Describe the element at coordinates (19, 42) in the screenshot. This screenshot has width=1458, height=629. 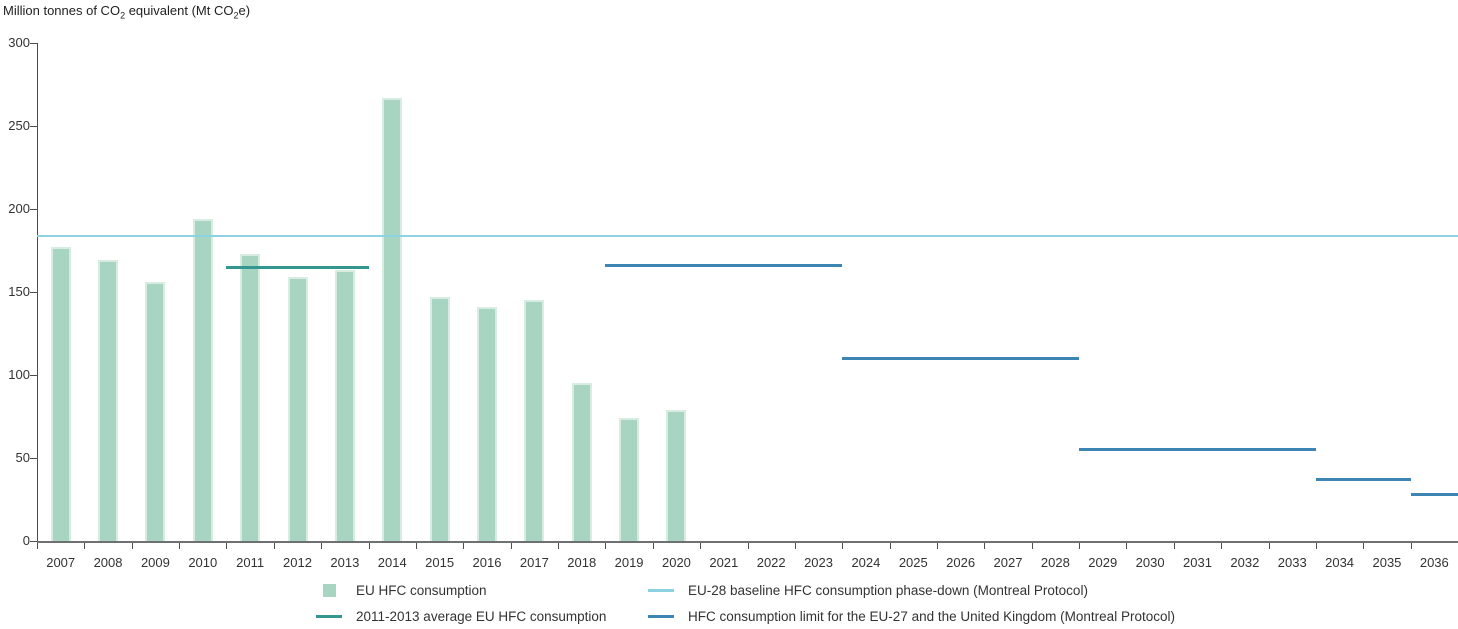
I see `y-tick-label-300: 300` at that location.